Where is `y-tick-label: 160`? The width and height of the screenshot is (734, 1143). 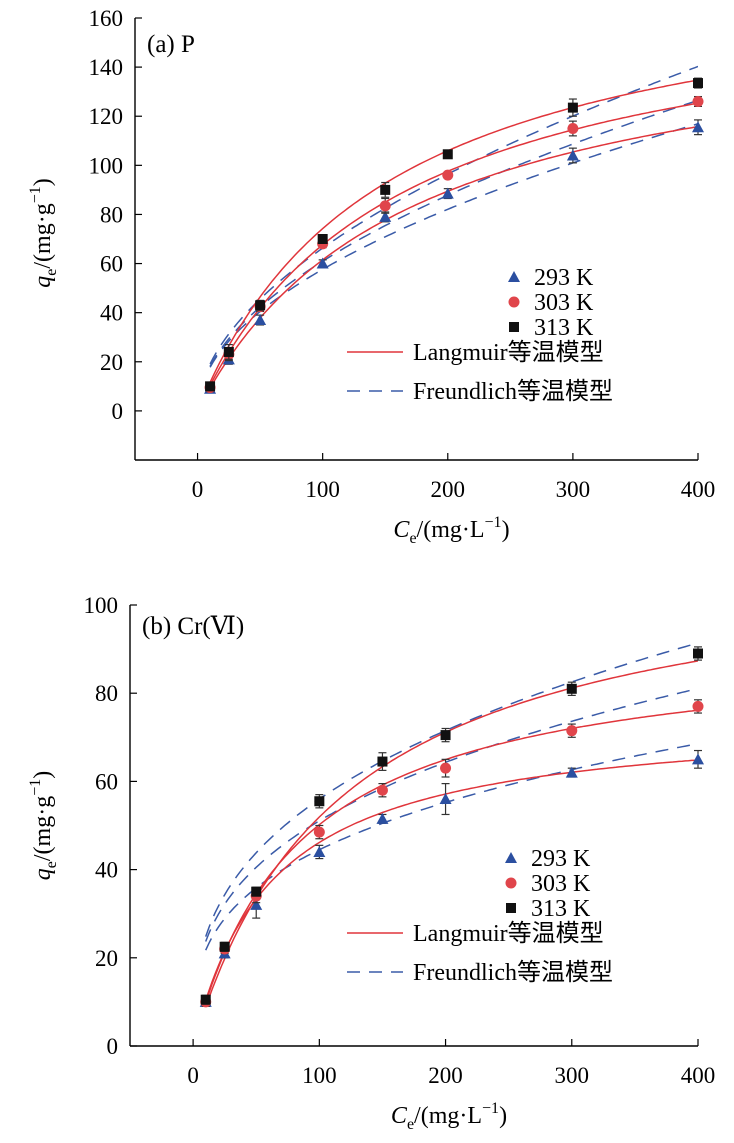
y-tick-label: 160 is located at coordinates (106, 18).